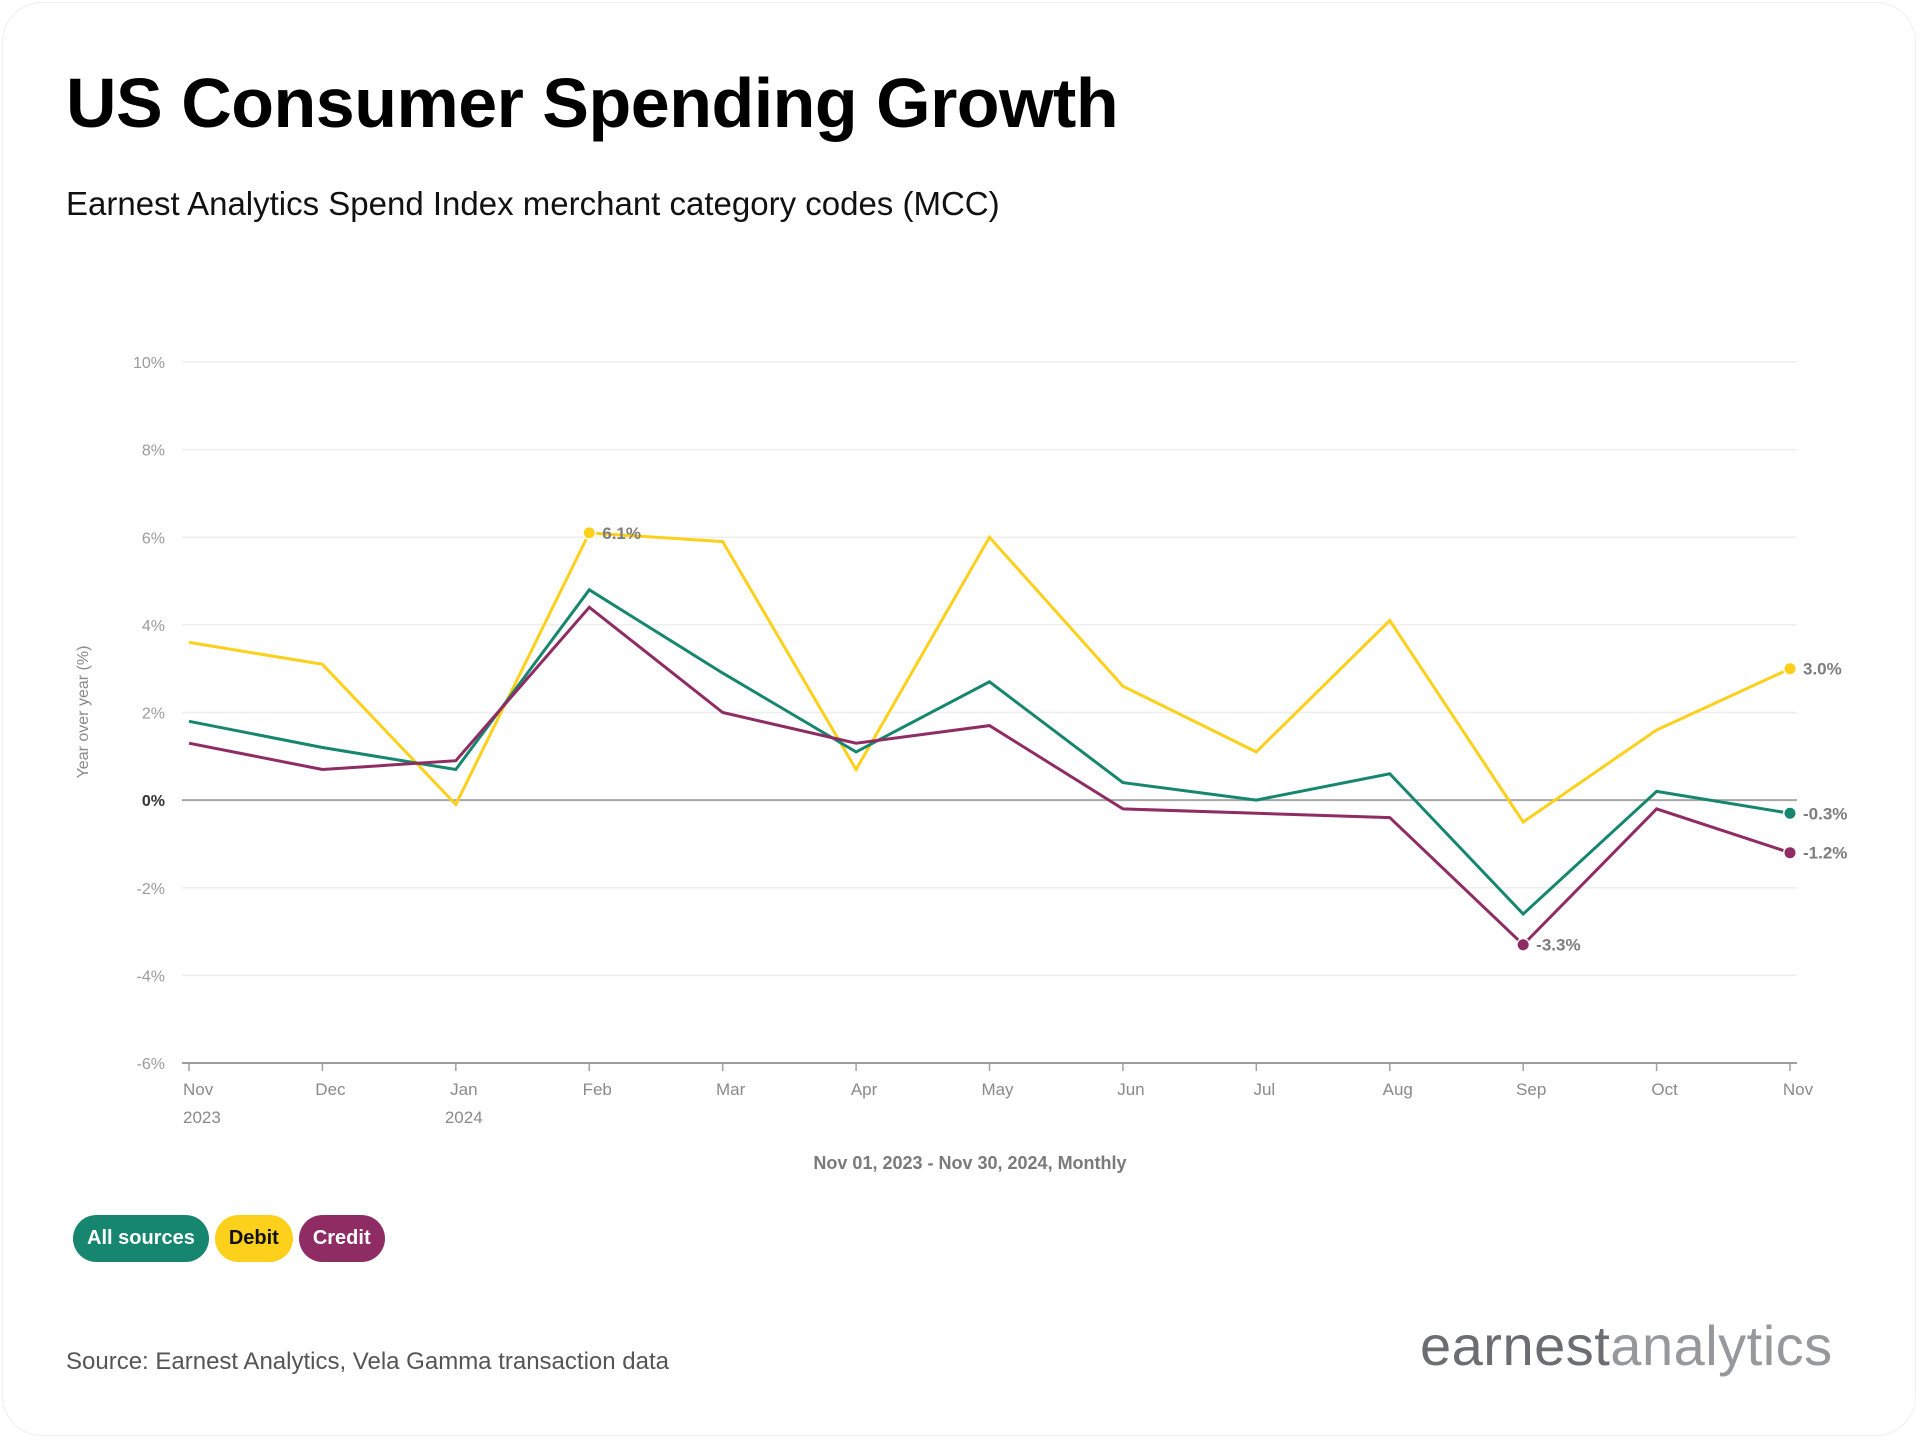 The width and height of the screenshot is (1920, 1440). I want to click on x-tick-label: Jan, so click(463, 1089).